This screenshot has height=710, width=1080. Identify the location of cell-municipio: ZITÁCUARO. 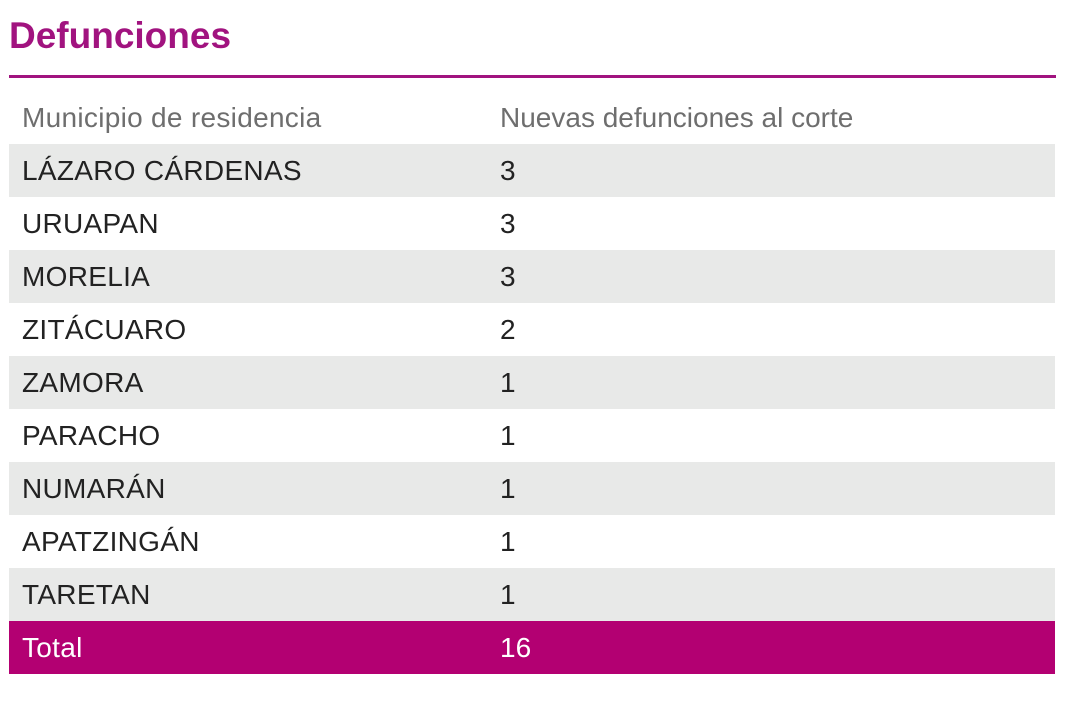
(104, 329).